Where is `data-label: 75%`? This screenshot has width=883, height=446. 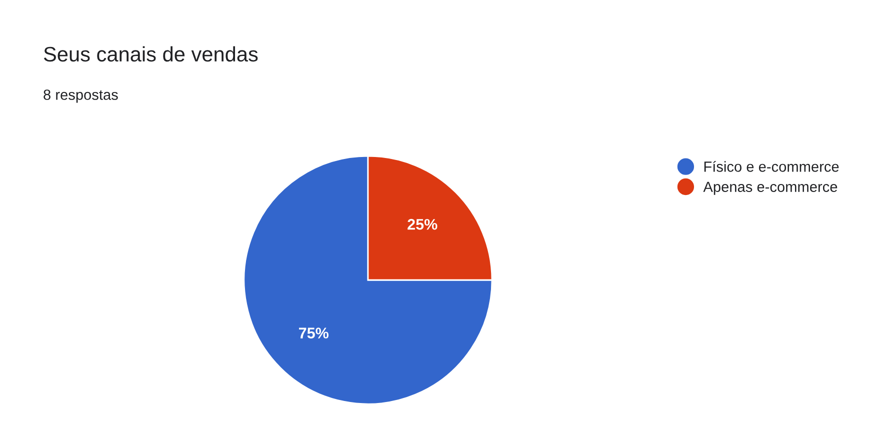 data-label: 75% is located at coordinates (314, 333).